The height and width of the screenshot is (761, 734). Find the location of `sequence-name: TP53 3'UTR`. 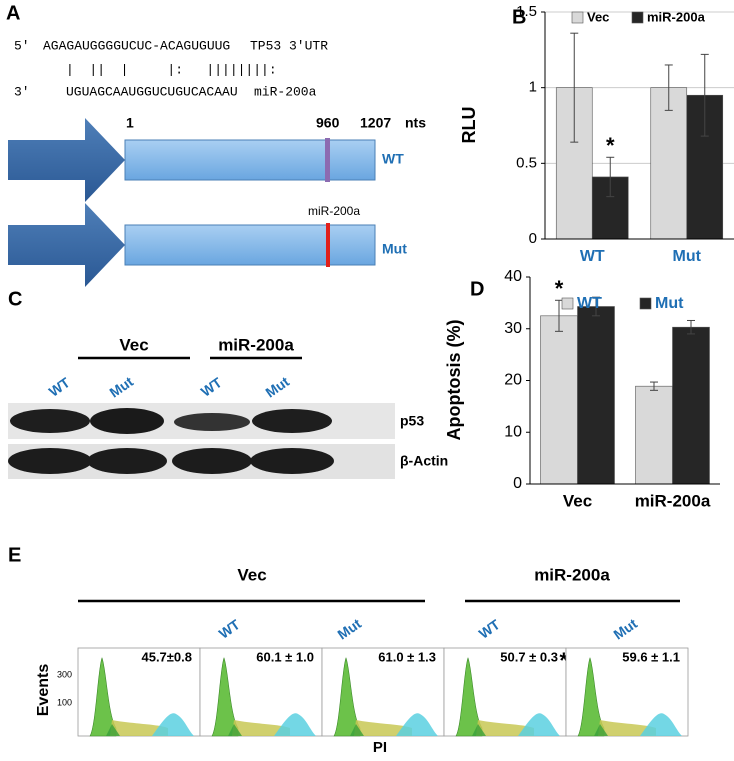

sequence-name: TP53 3'UTR is located at coordinates (289, 45).